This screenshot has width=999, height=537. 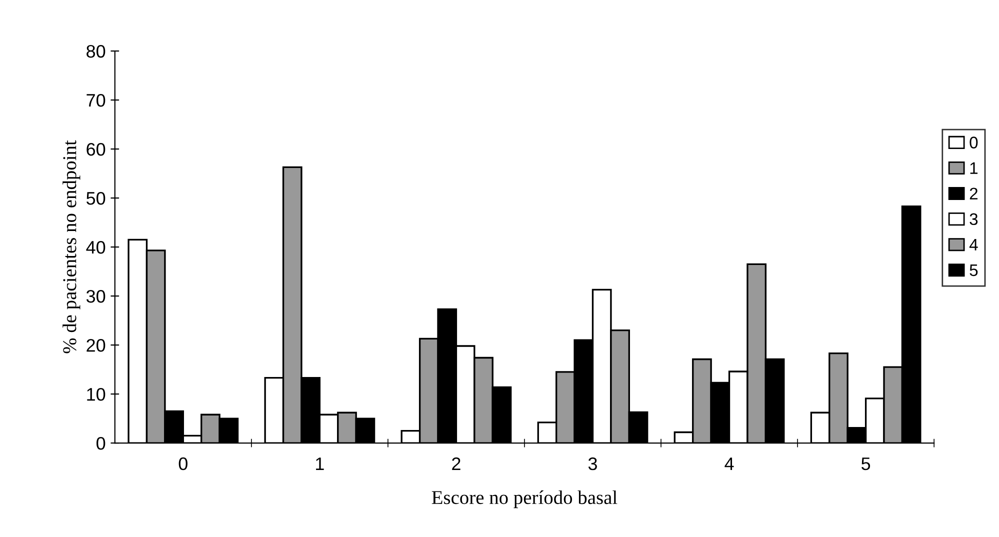 I want to click on y-tick-label: 60, so click(x=96, y=149).